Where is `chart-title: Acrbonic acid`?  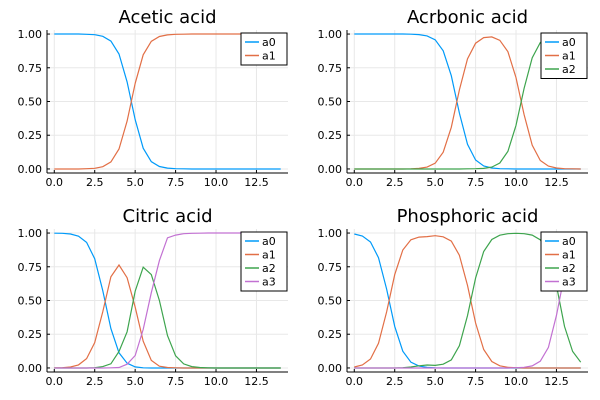 chart-title: Acrbonic acid is located at coordinates (467, 17).